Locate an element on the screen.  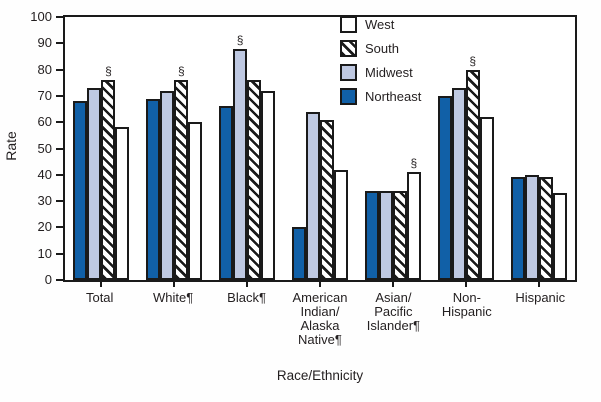
legend-item-west: West is located at coordinates (380, 24).